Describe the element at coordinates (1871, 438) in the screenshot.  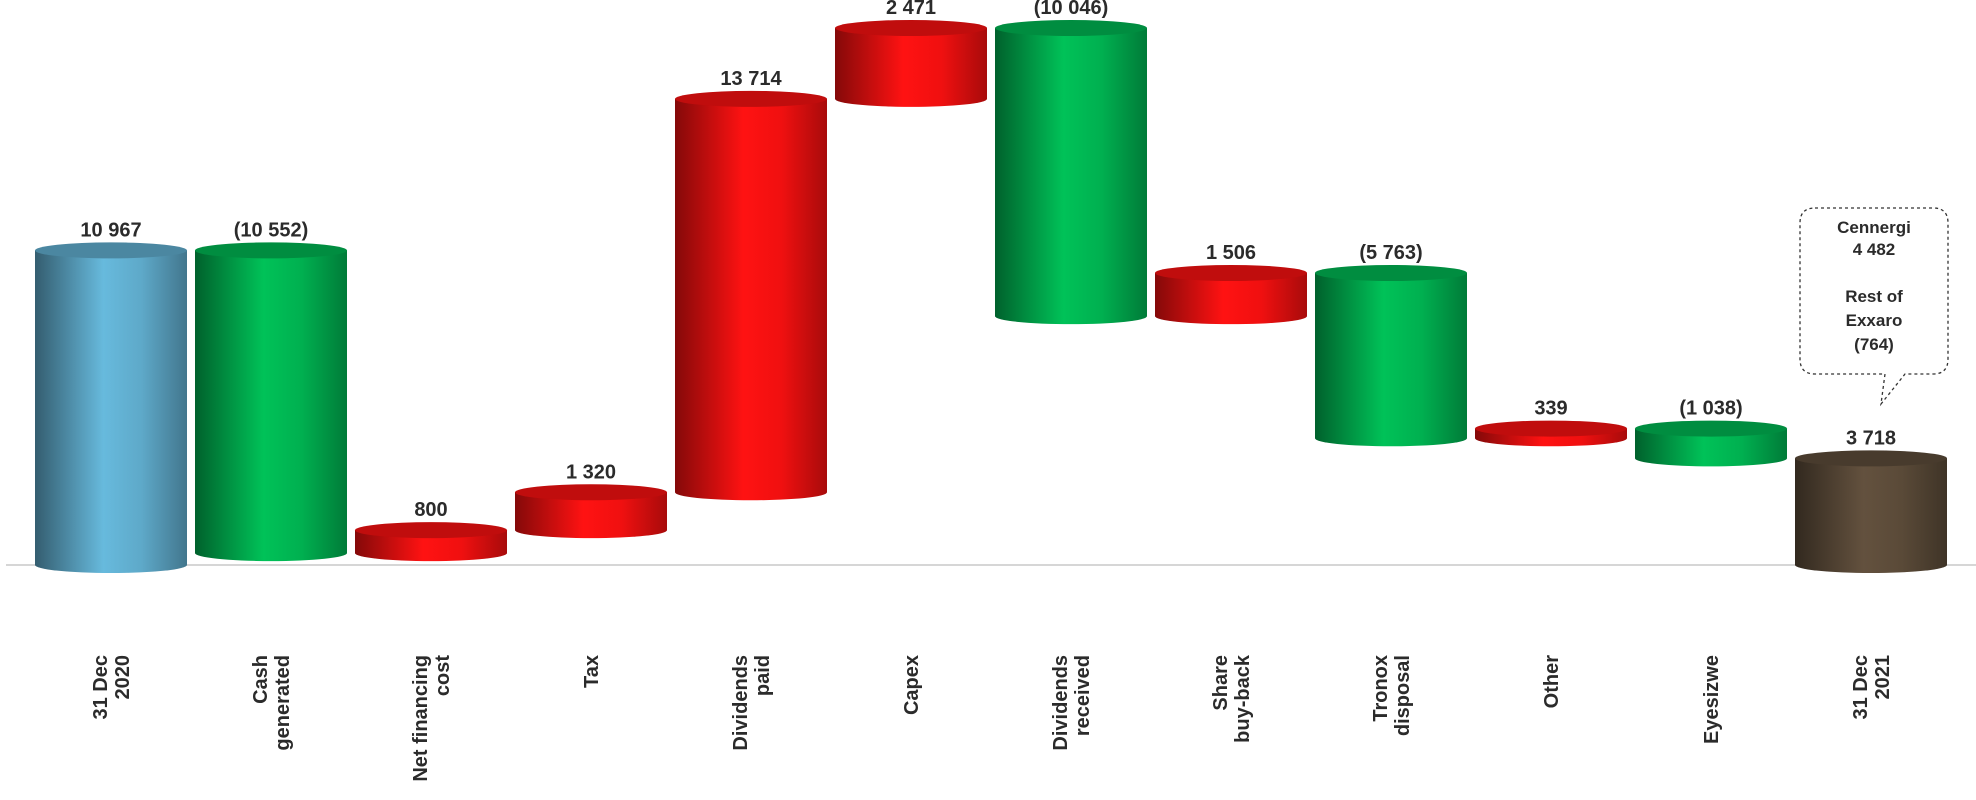
I see `value-label: 3 718` at that location.